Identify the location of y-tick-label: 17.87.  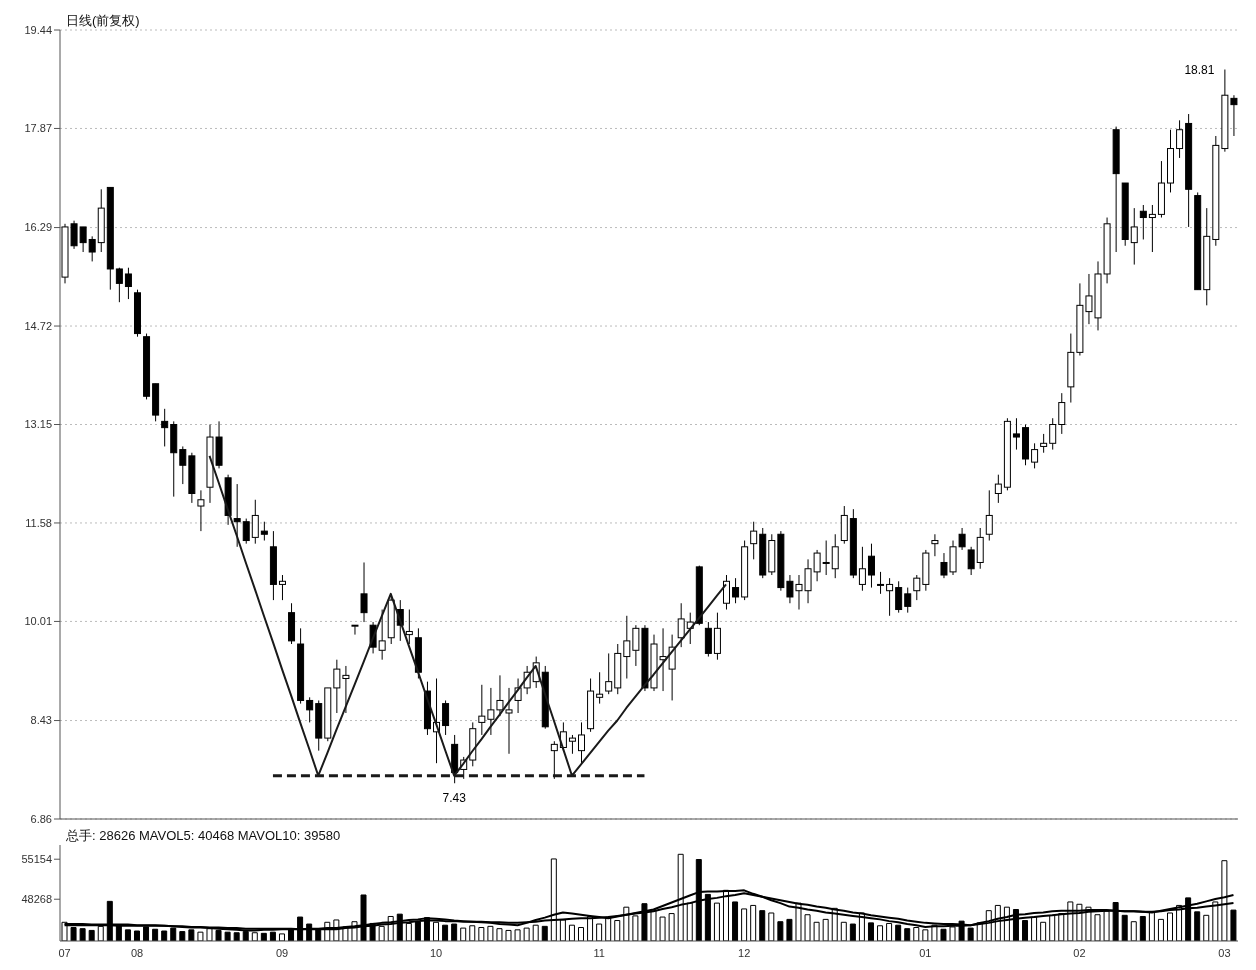
(38, 128).